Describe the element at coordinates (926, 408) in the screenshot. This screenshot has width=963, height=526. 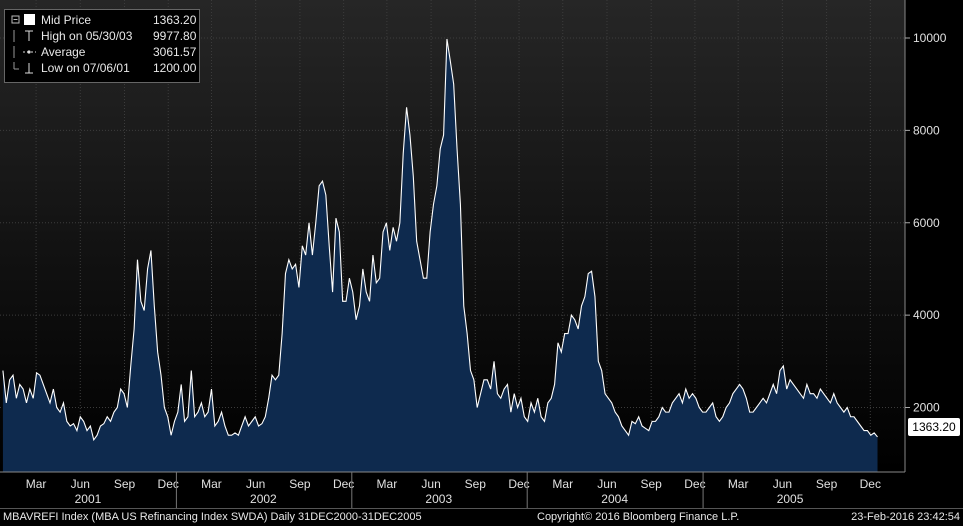
I see `y-tick-label: 2000` at that location.